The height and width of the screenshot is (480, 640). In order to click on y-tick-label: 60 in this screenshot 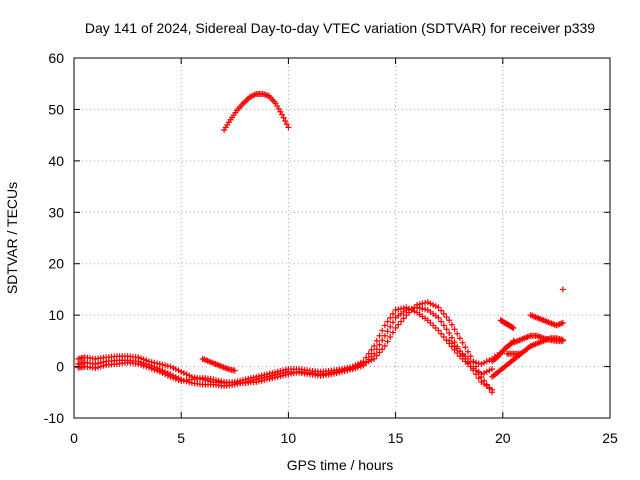, I will do `click(56, 58)`.